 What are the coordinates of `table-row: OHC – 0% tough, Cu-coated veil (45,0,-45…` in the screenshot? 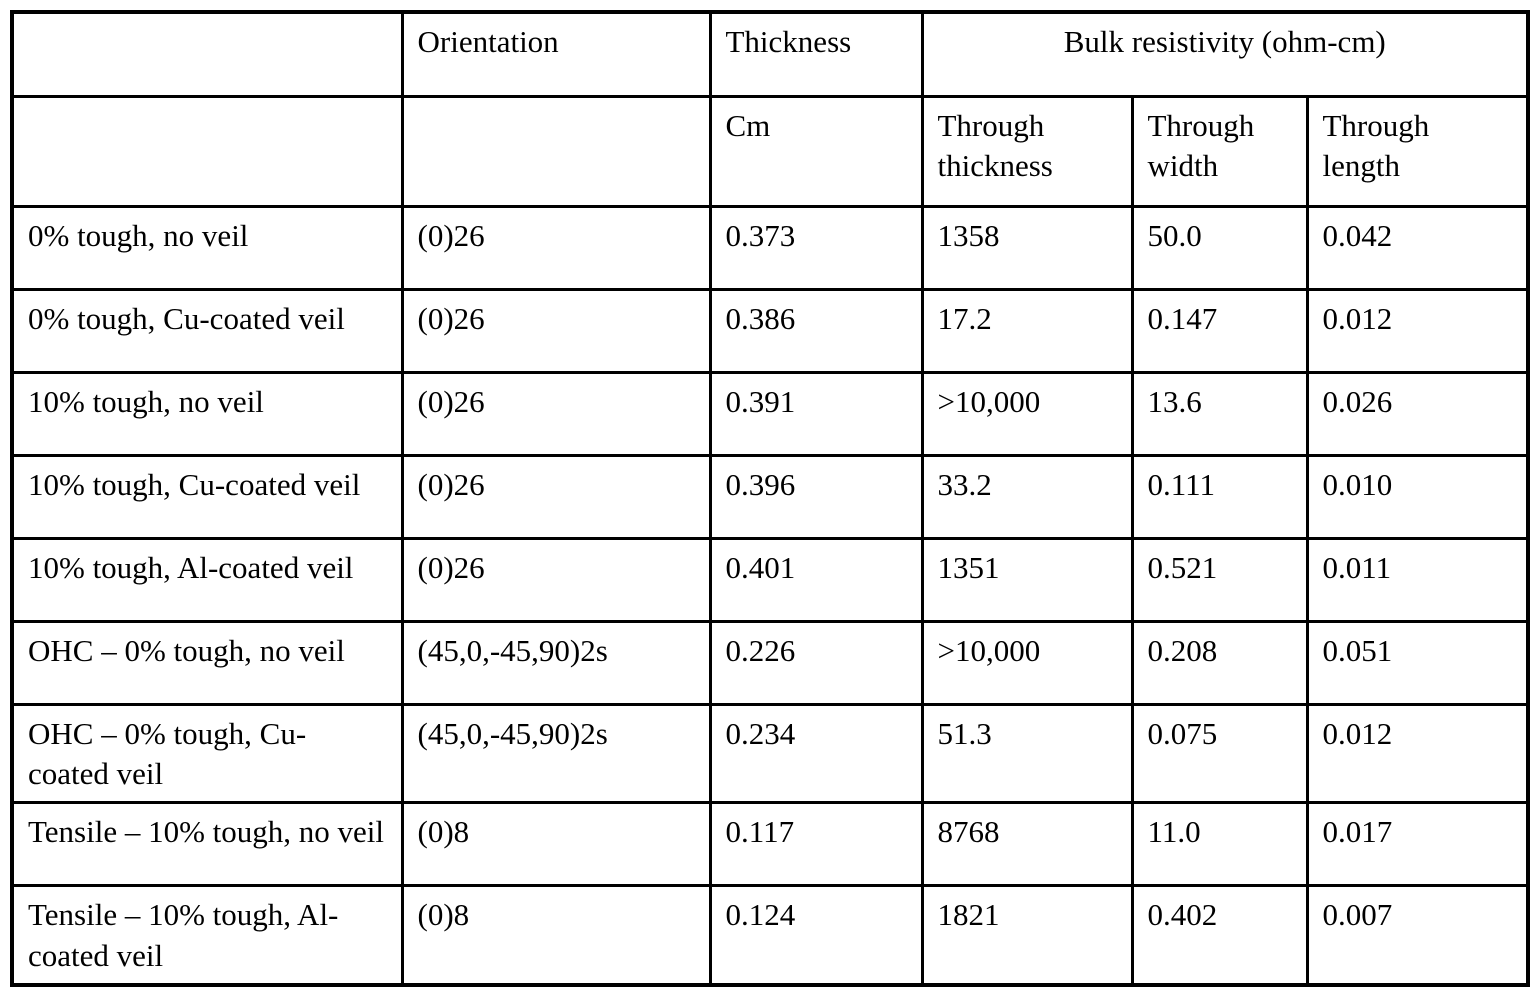 It's located at (770, 753).